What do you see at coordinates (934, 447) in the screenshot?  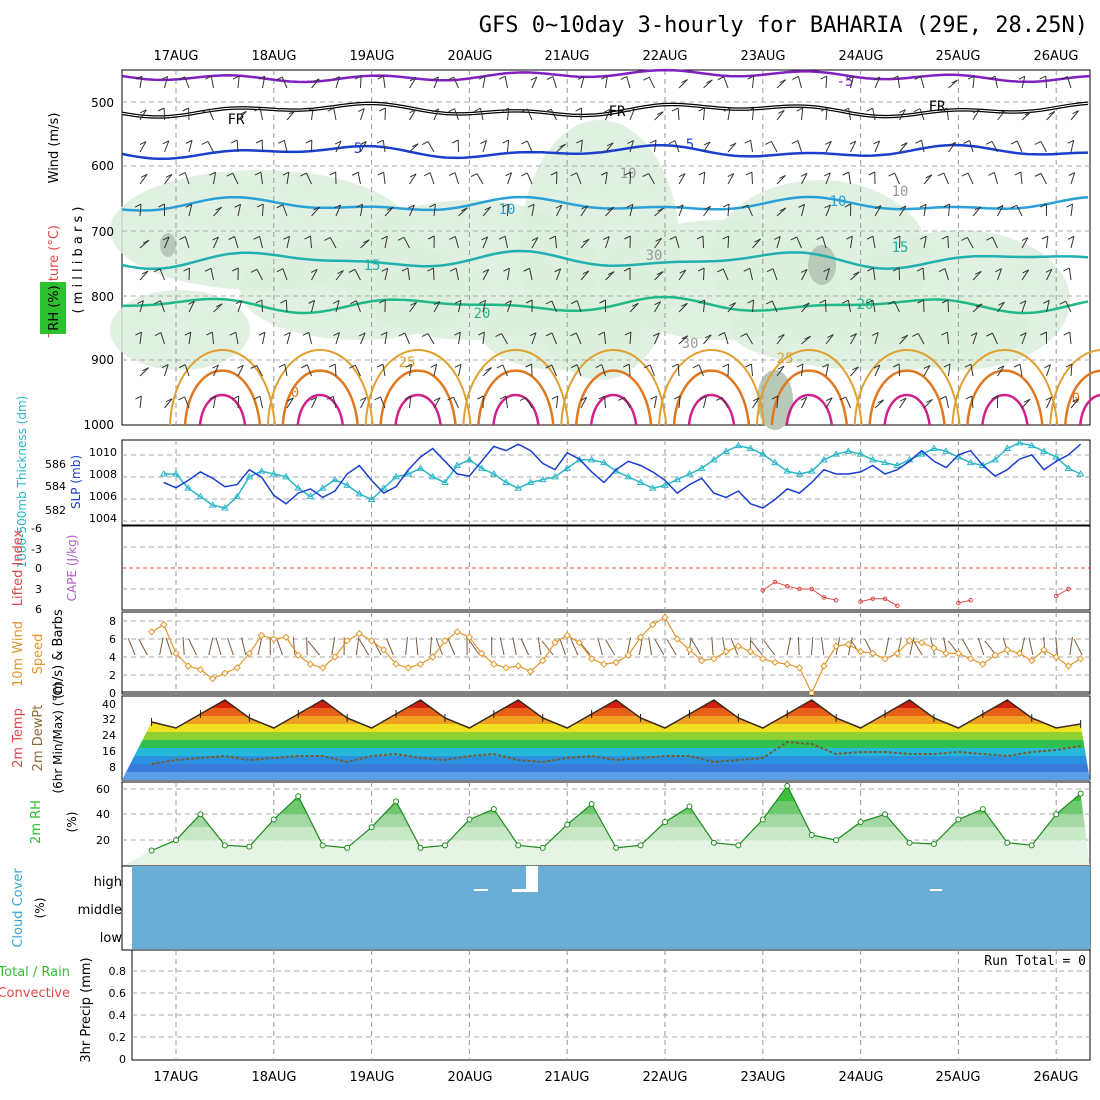 I see `thickness-point` at bounding box center [934, 447].